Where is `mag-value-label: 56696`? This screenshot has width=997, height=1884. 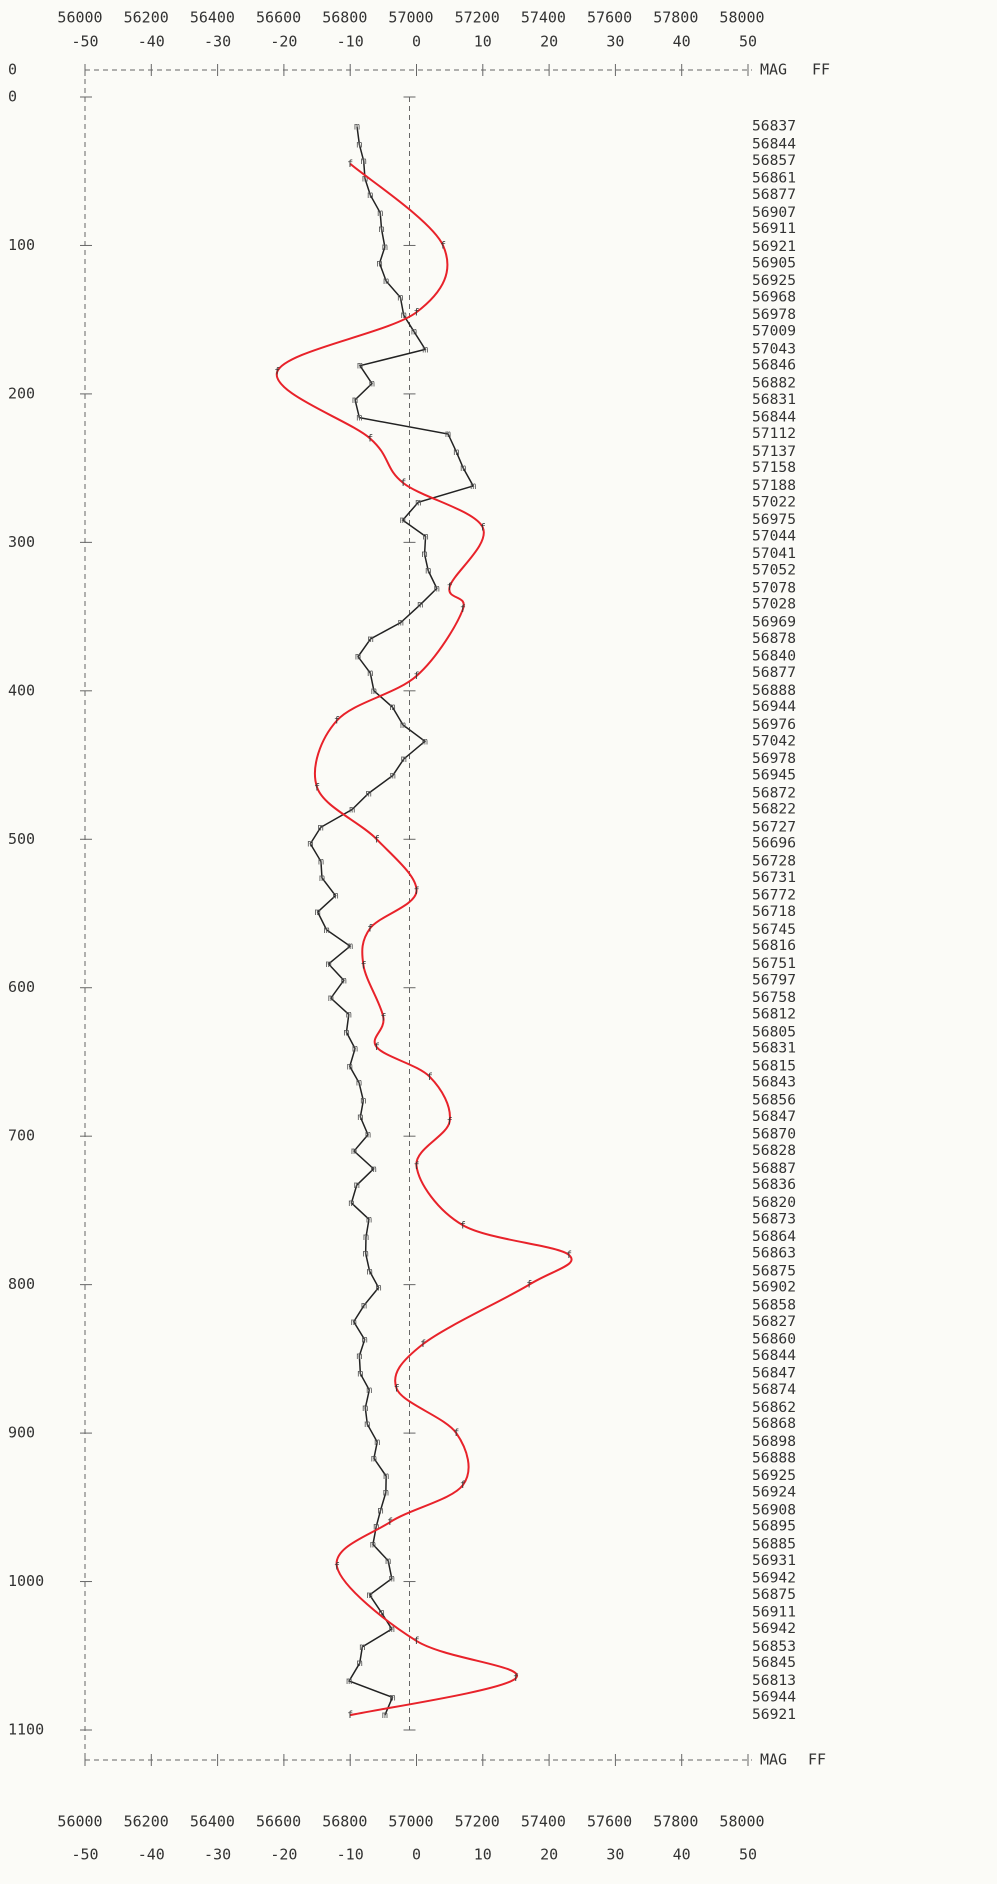 mag-value-label: 56696 is located at coordinates (774, 844).